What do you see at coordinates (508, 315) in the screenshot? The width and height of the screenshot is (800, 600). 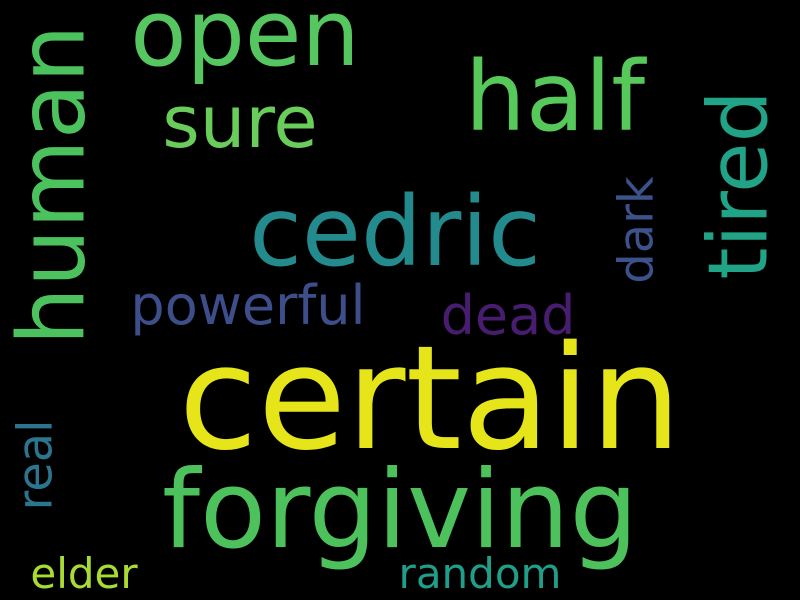 I see `word-dead: dead` at bounding box center [508, 315].